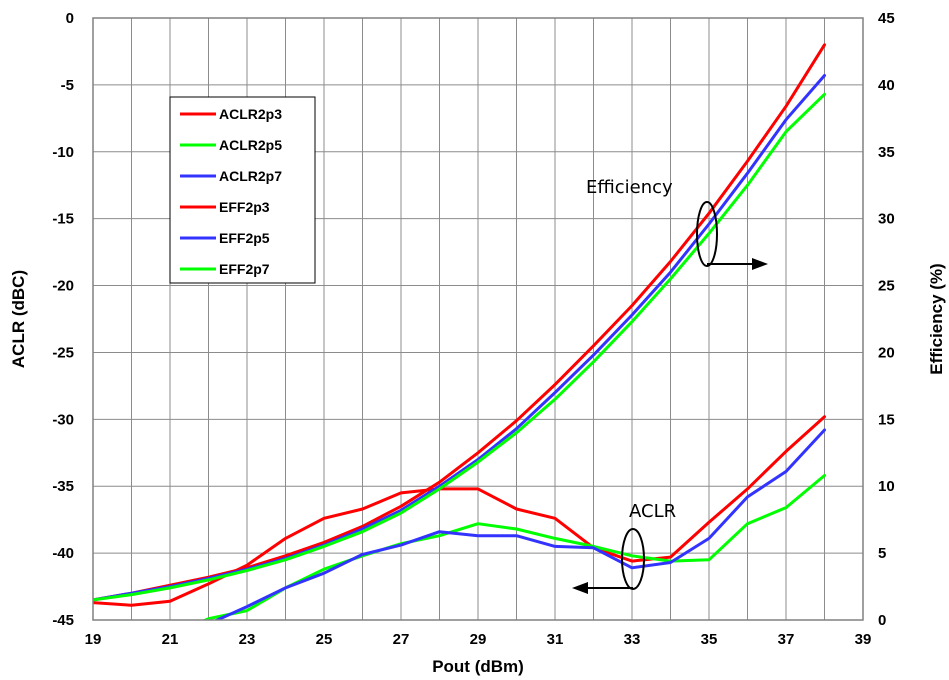 This screenshot has width=949, height=680. I want to click on x-tick-label: 31, so click(555, 639).